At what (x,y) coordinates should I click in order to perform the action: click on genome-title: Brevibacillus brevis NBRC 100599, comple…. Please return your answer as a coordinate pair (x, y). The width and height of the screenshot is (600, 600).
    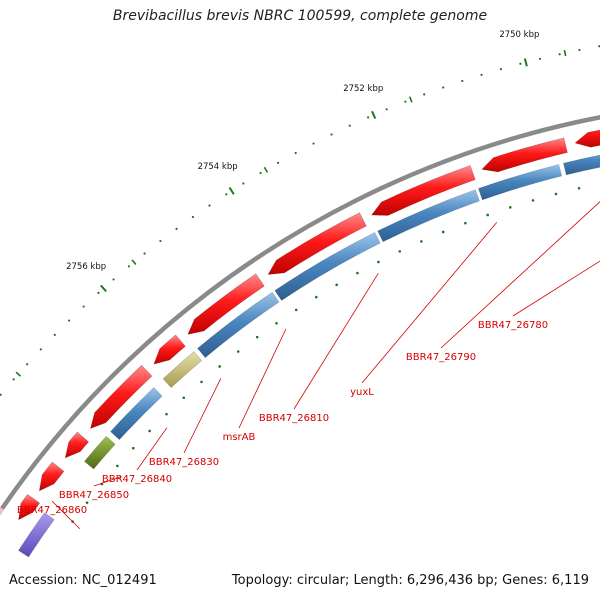
    Looking at the image, I should click on (300, 16).